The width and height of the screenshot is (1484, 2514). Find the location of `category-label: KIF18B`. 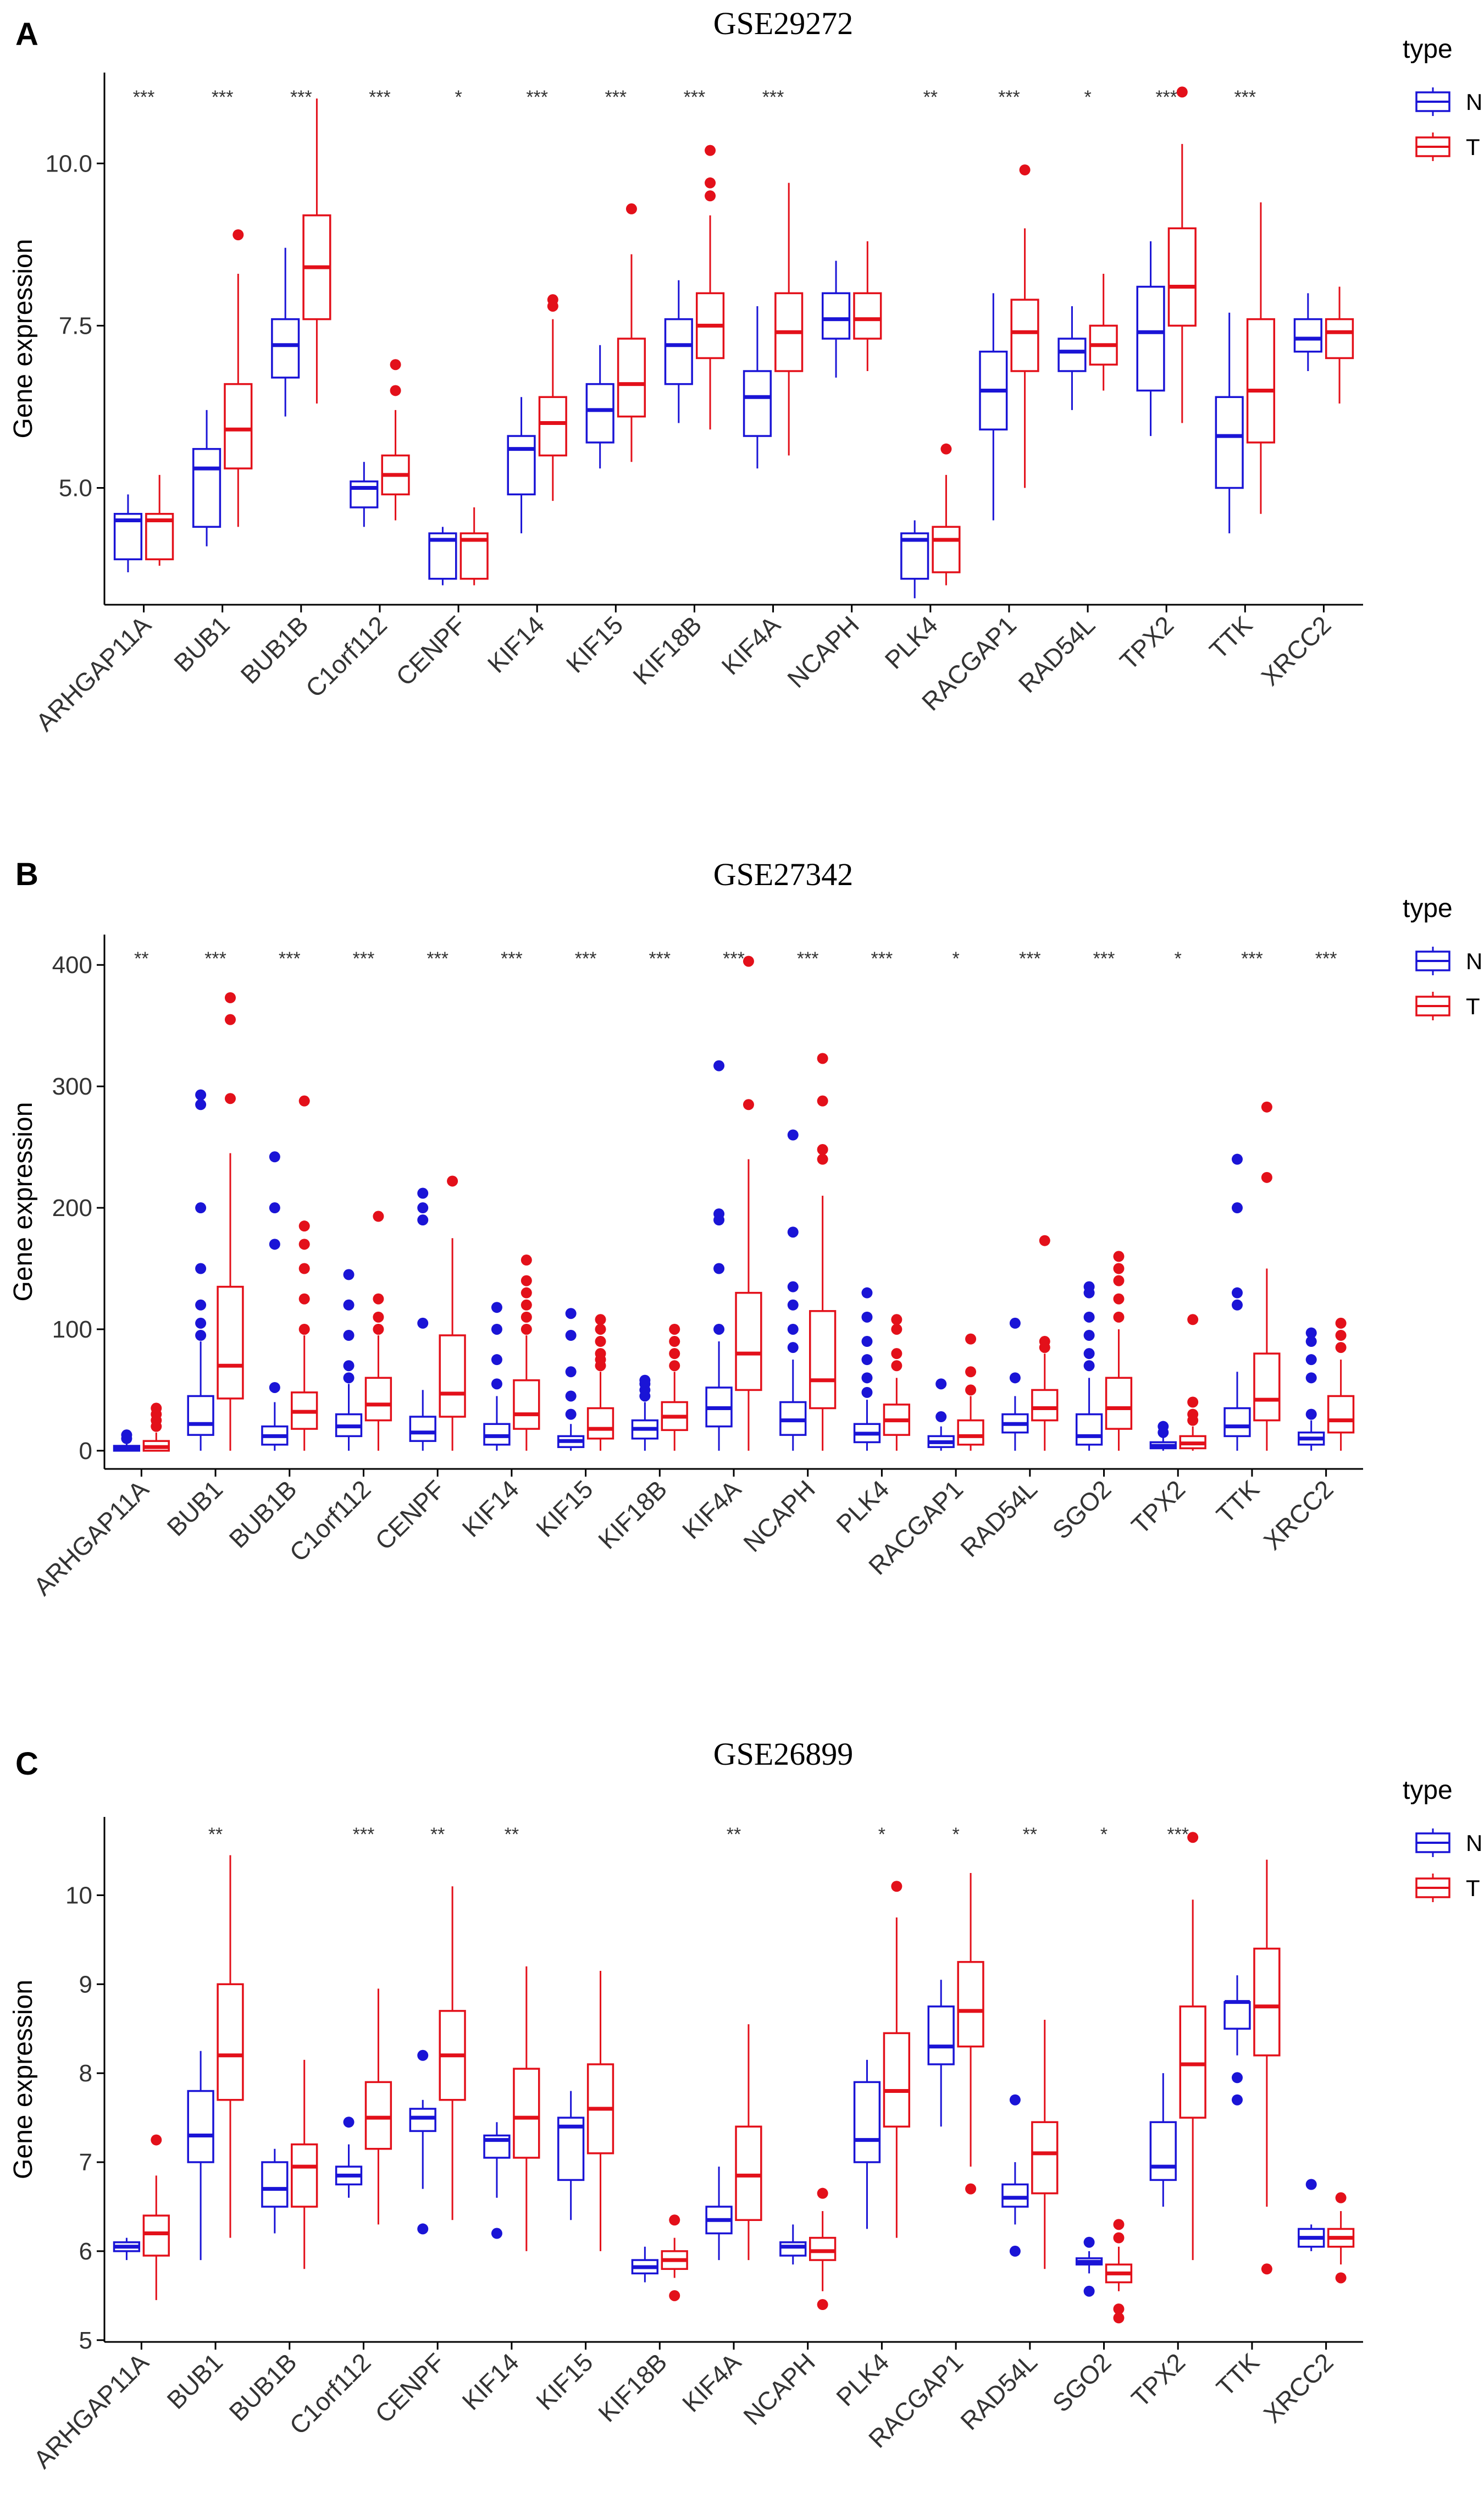

category-label: KIF18B is located at coordinates (632, 1514).